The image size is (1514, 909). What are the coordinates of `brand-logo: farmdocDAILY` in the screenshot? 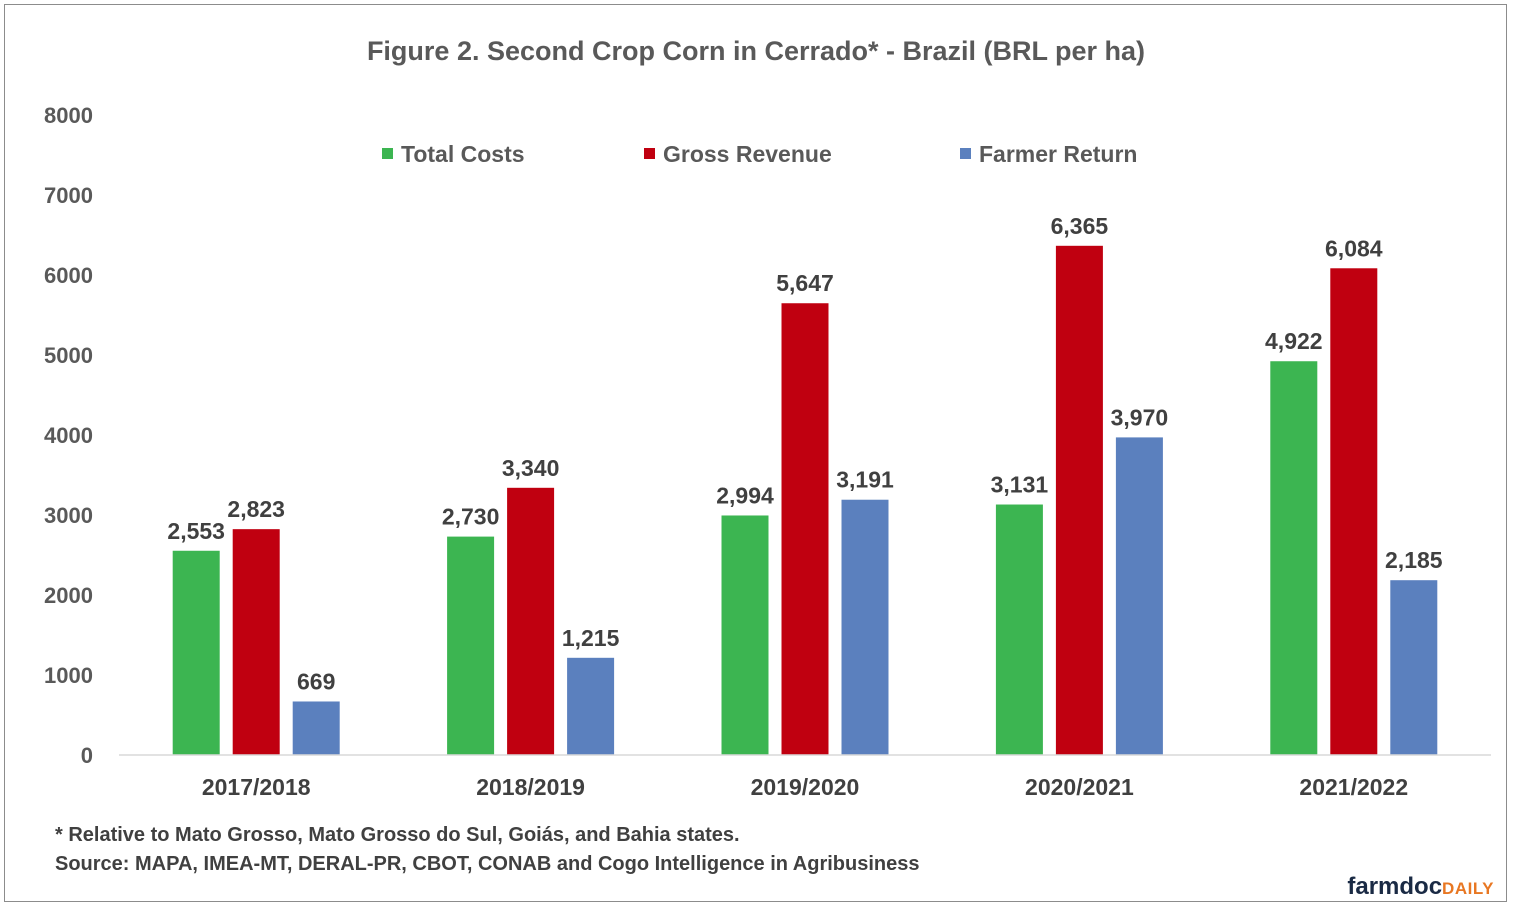 It's located at (1420, 887).